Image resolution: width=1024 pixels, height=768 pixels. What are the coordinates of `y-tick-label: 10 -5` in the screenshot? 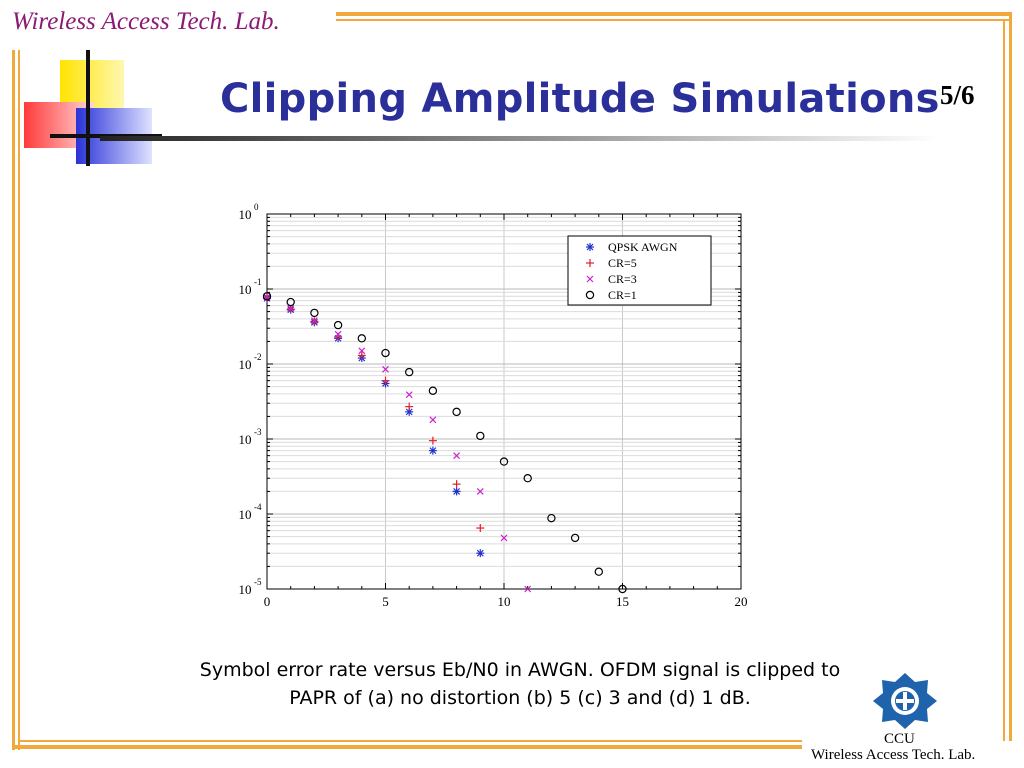 It's located at (250, 587).